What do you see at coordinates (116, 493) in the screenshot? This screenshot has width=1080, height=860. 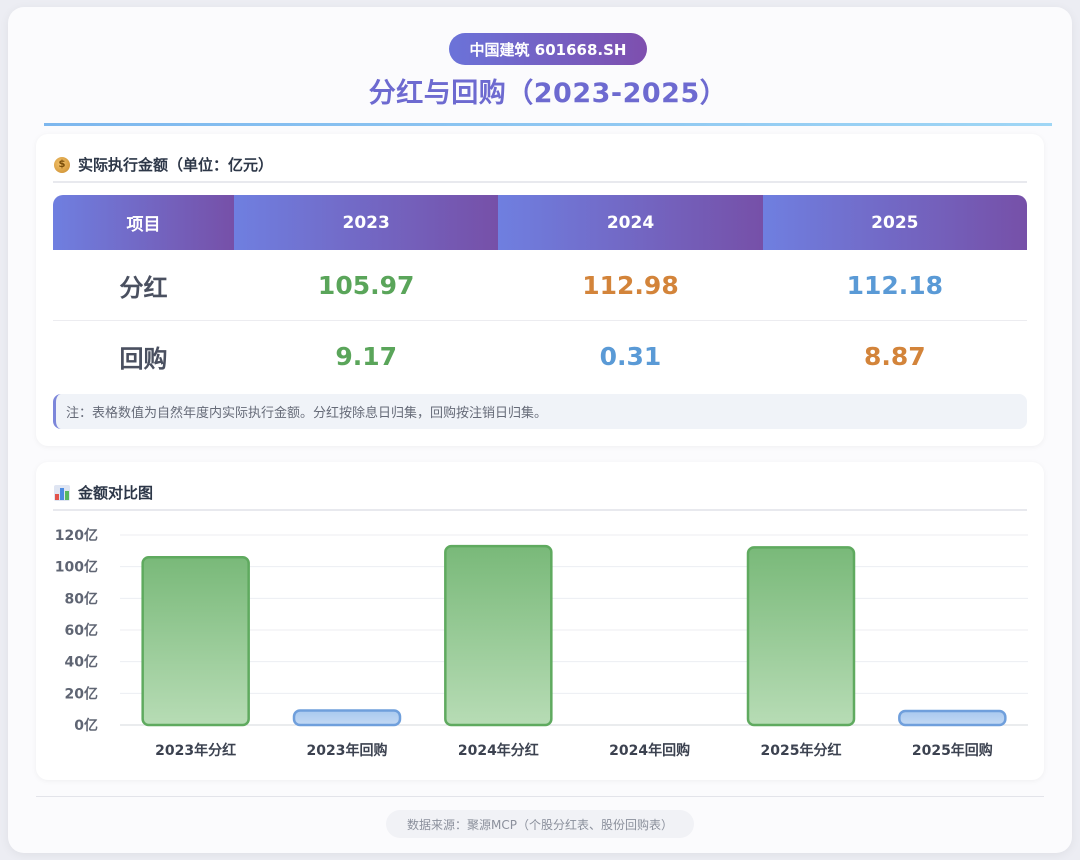 I see `chart-section-title: 金额对比图` at bounding box center [116, 493].